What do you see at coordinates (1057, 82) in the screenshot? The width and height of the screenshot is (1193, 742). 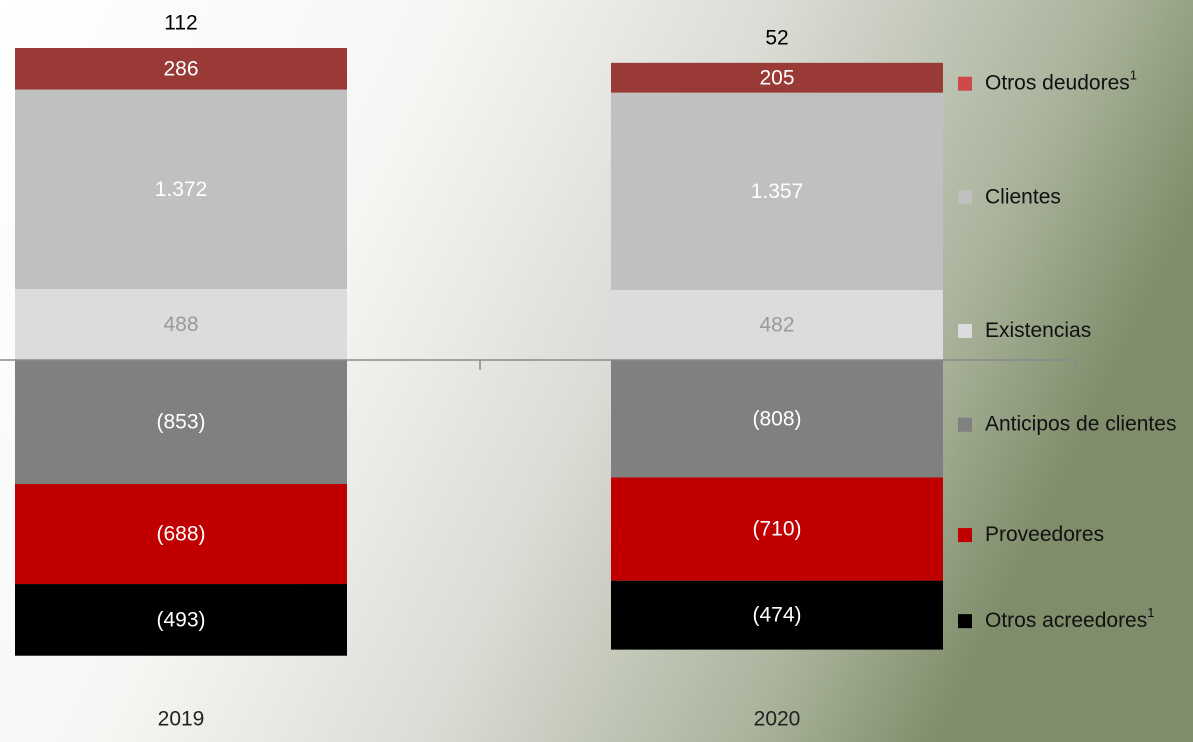 I see `legend-name: Otros deudores` at bounding box center [1057, 82].